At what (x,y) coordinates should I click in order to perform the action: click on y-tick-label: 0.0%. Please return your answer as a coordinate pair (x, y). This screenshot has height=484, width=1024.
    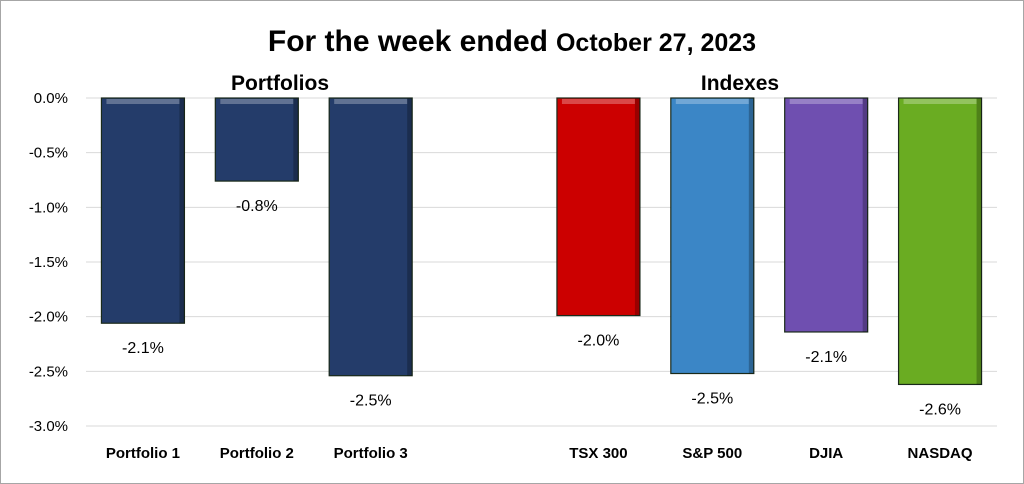
    Looking at the image, I should click on (51, 98).